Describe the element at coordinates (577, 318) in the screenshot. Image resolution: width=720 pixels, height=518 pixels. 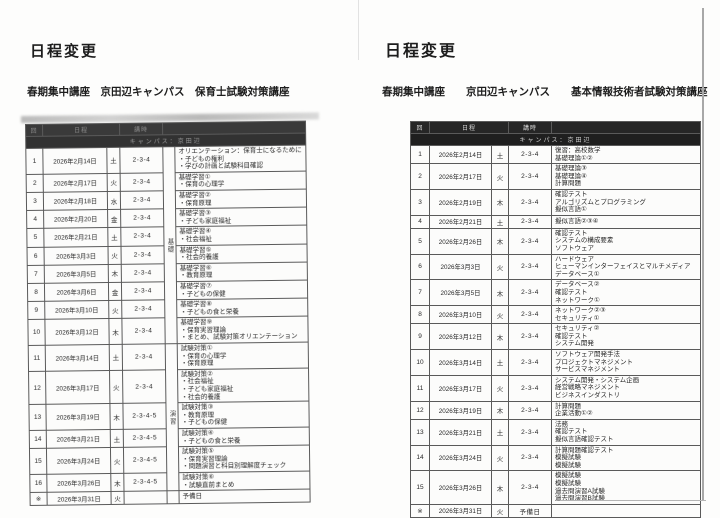
I see `lesson-line: セキュリティ①` at that location.